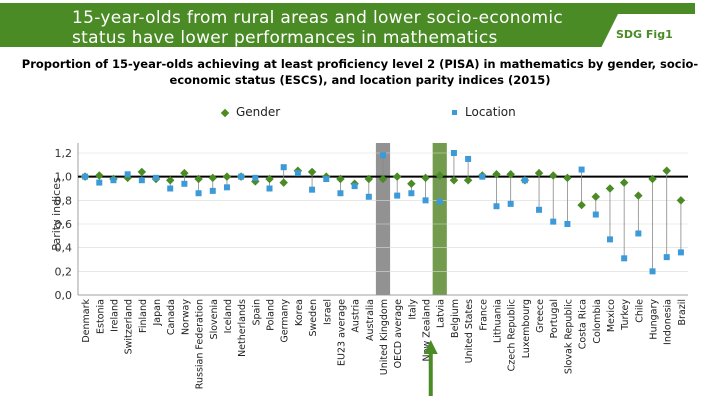 This screenshot has width=720, height=405. I want to click on x-category-label: Spain, so click(256, 312).